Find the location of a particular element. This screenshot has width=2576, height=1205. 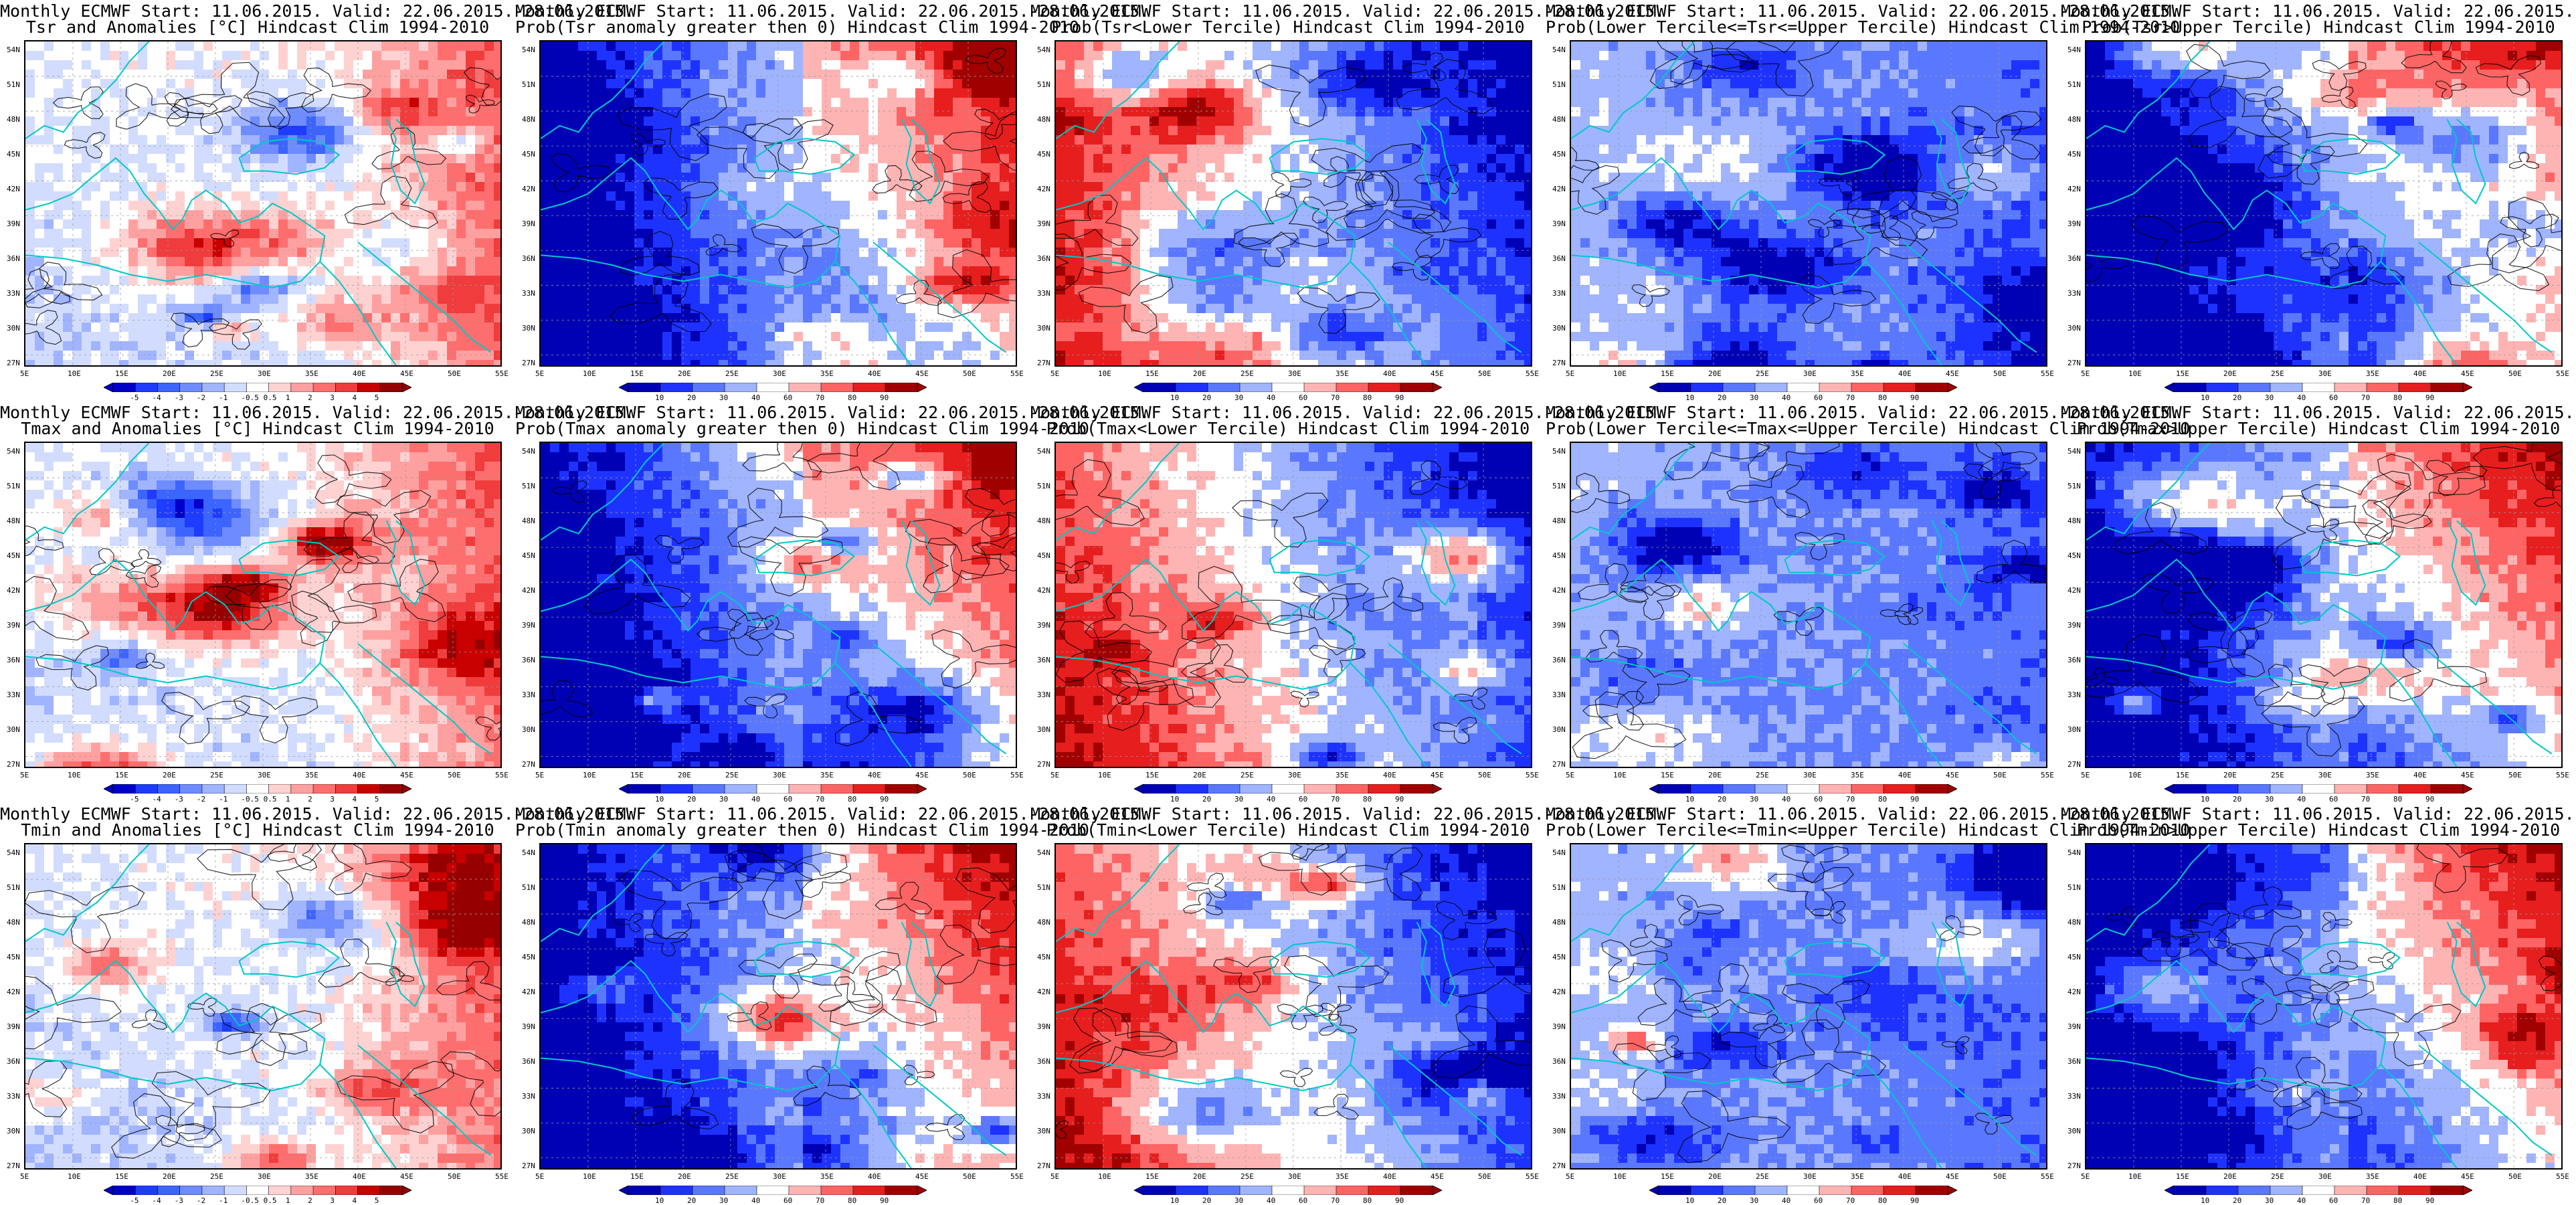

colorbar-label: 70 is located at coordinates (1851, 1200).